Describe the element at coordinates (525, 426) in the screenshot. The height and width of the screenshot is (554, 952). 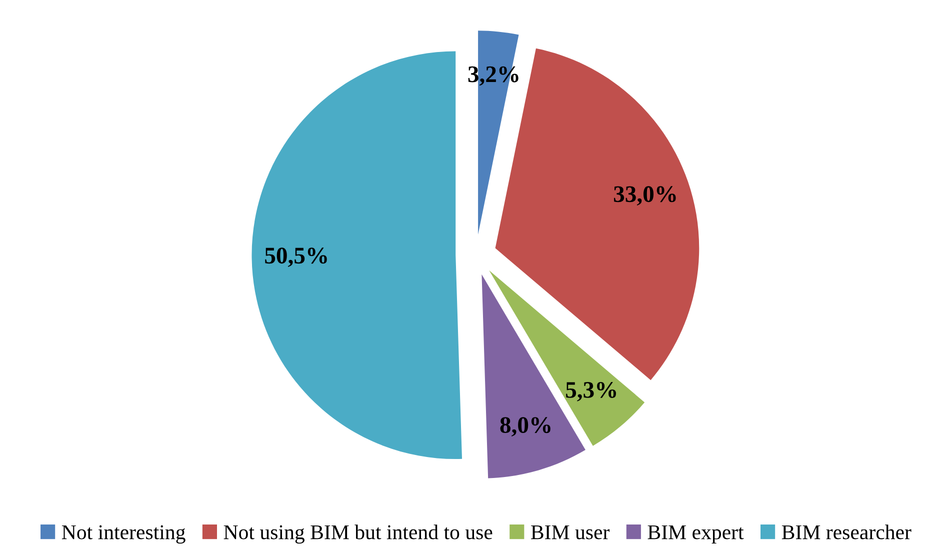
I see `data-label: 8,0%` at that location.